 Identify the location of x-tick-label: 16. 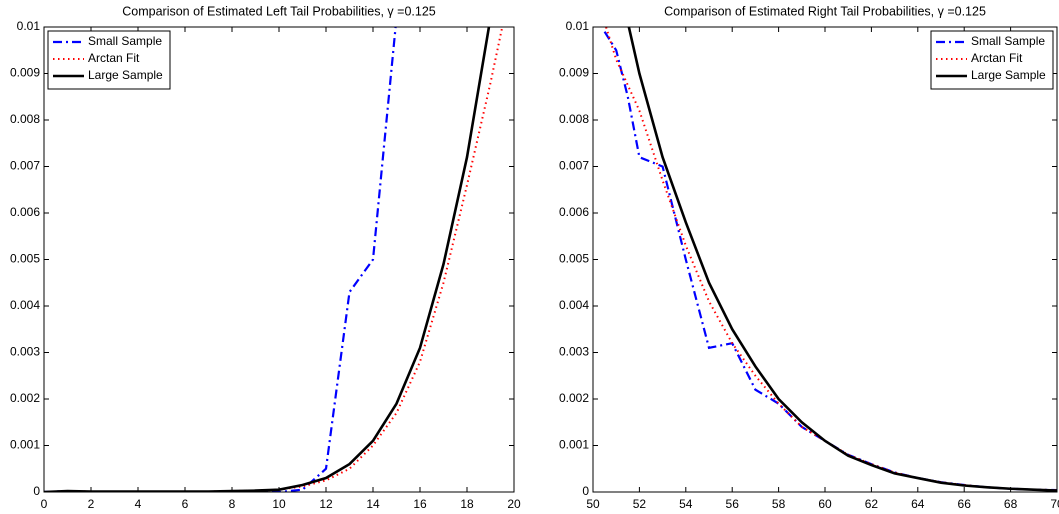
(420, 504).